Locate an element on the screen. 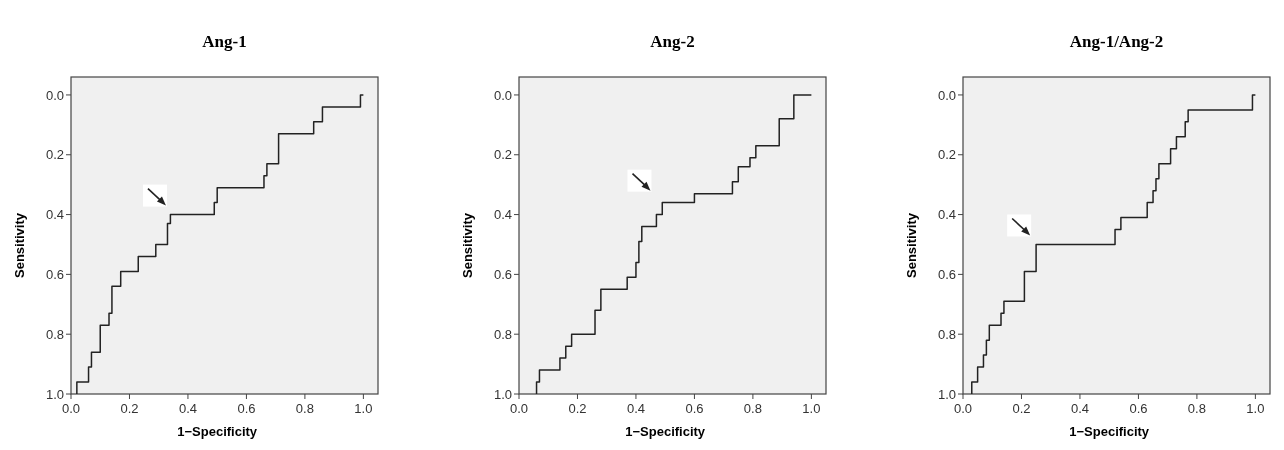 The height and width of the screenshot is (450, 1284). chart-title: Ang-2 is located at coordinates (672, 41).